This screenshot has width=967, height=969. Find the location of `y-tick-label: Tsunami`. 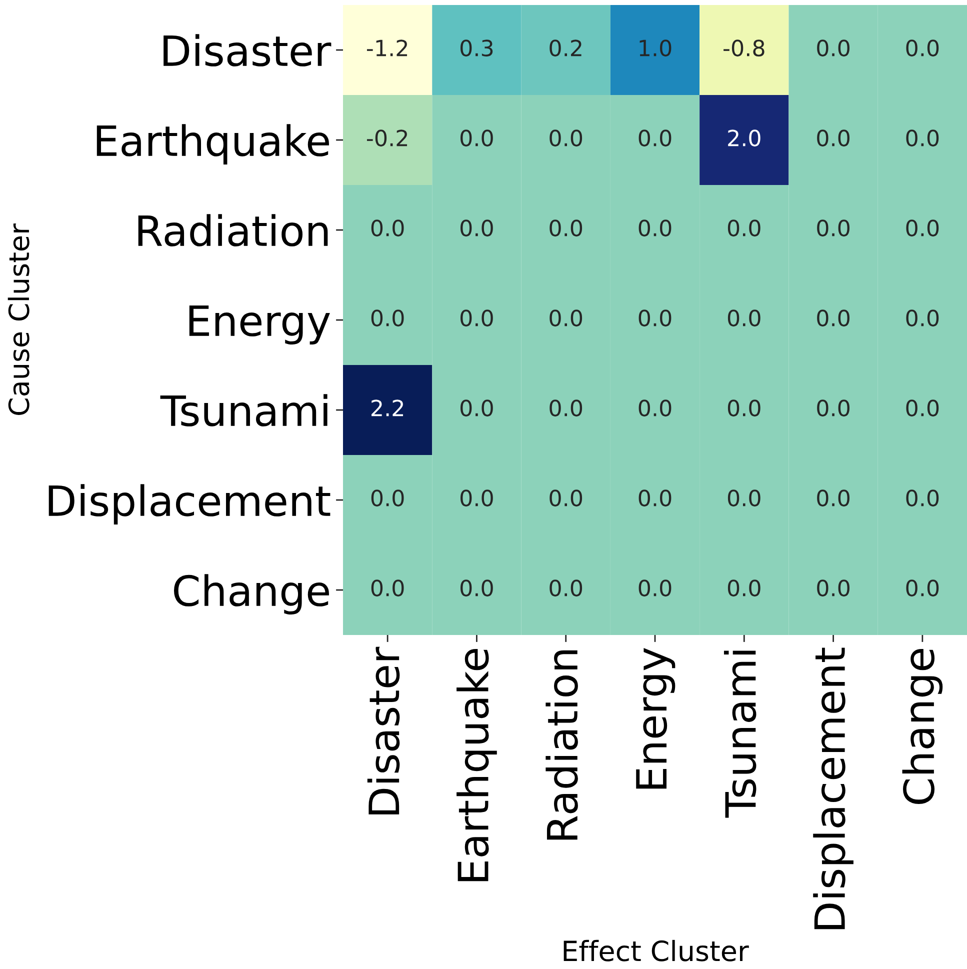

y-tick-label: Tsunami is located at coordinates (244, 410).